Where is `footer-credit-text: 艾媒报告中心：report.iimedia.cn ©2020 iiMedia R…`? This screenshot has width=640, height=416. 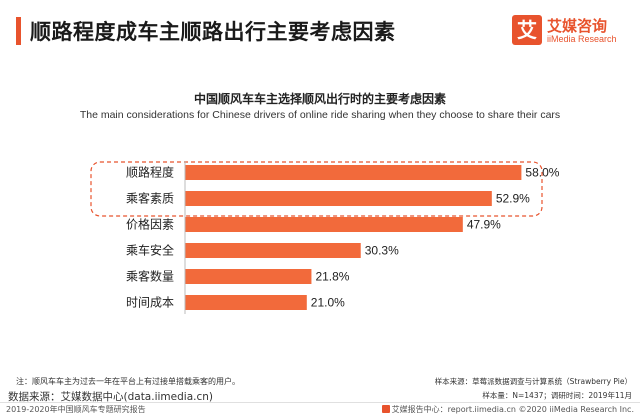 footer-credit-text: 艾媒报告中心：report.iimedia.cn ©2020 iiMedia R… is located at coordinates (512, 409).